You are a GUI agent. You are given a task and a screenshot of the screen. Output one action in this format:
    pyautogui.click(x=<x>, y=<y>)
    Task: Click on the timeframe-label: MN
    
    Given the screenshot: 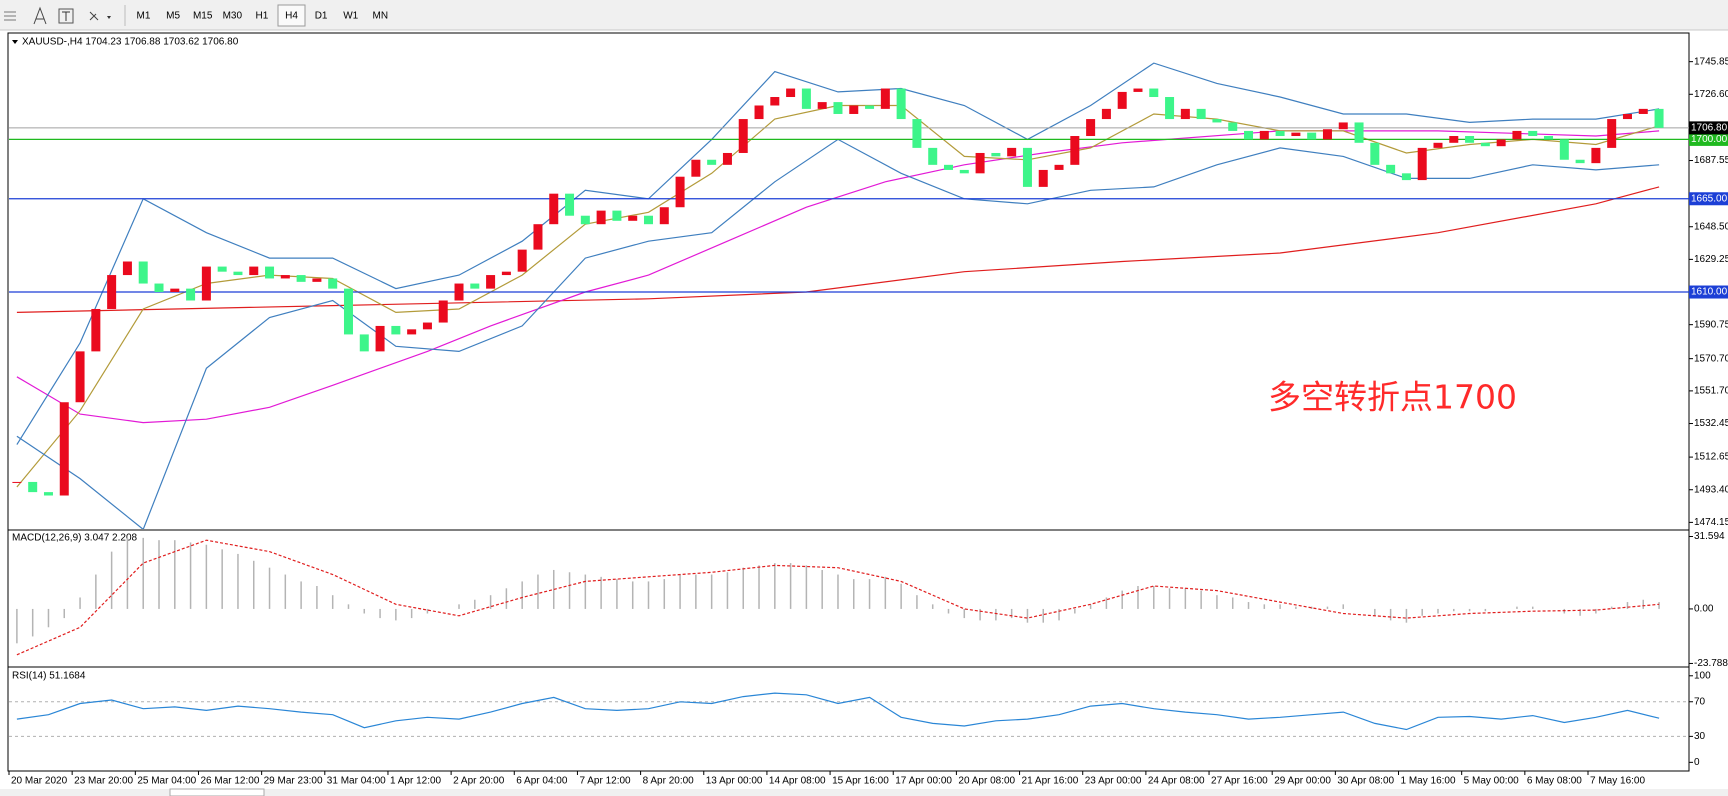 What is the action you would take?
    pyautogui.click(x=381, y=16)
    